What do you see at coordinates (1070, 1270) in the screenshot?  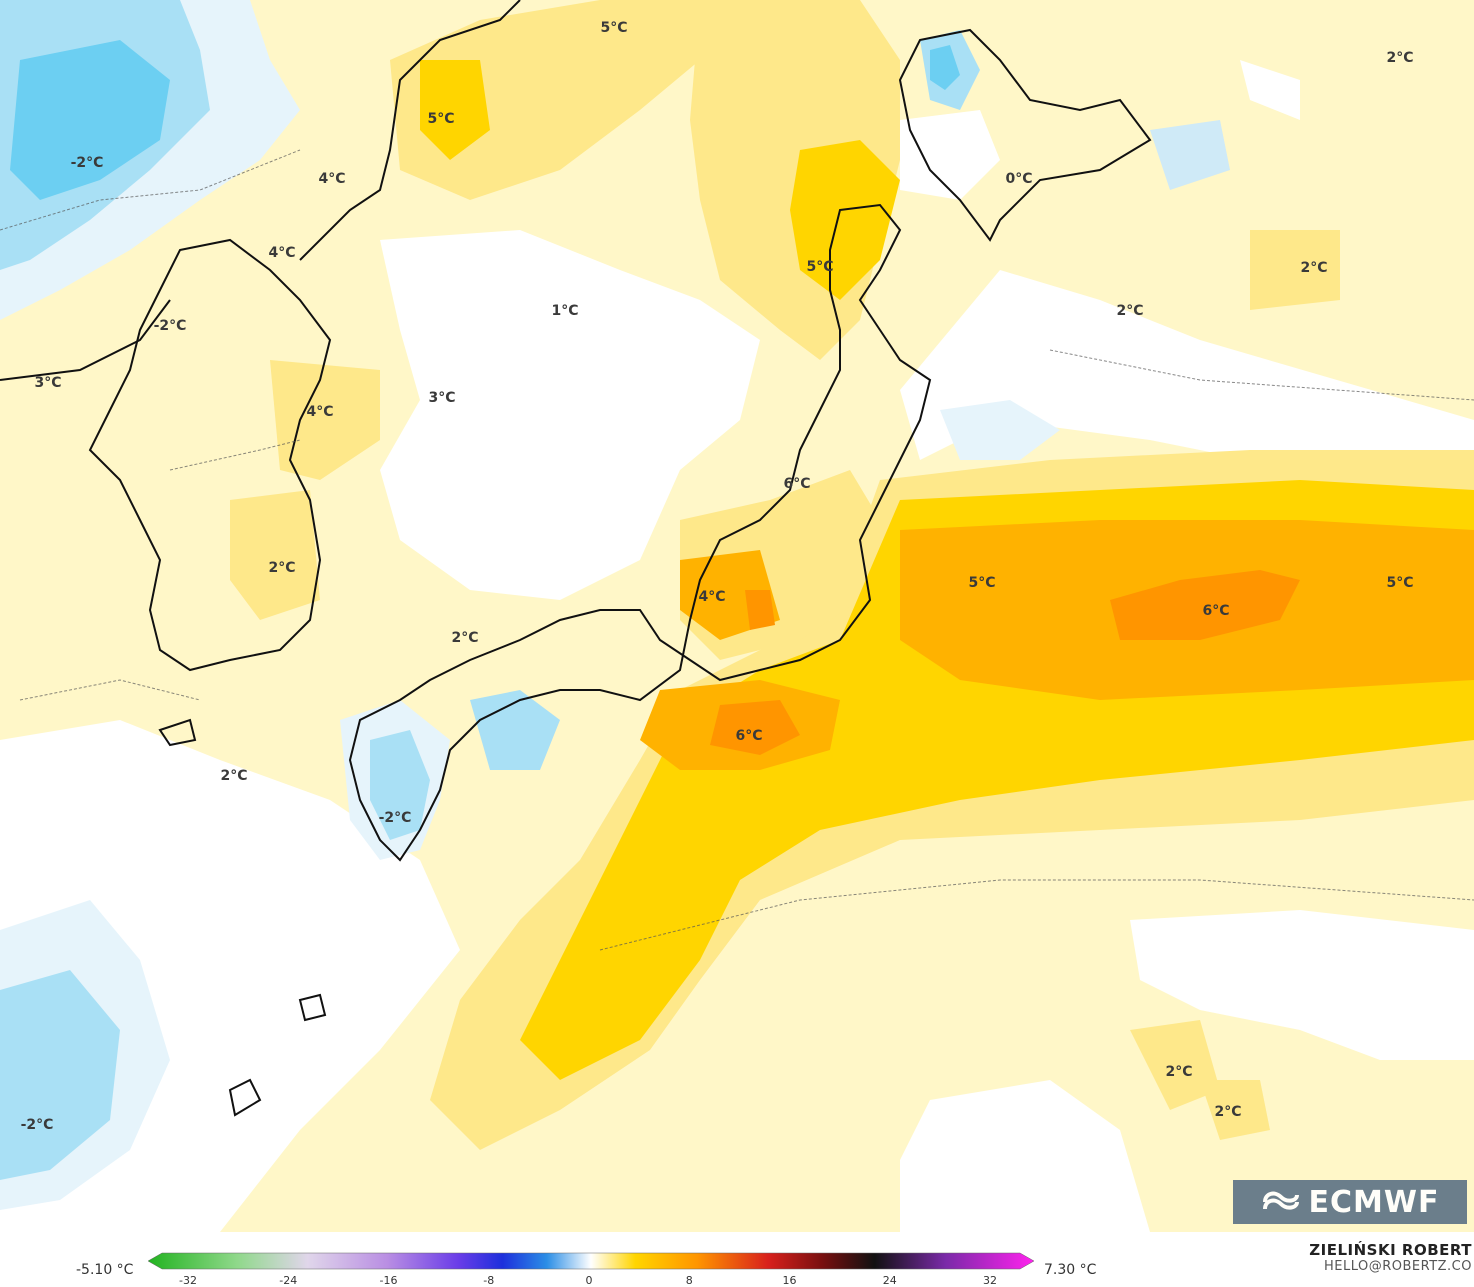 I see `scale-max-label: 7.30 °C` at bounding box center [1070, 1270].